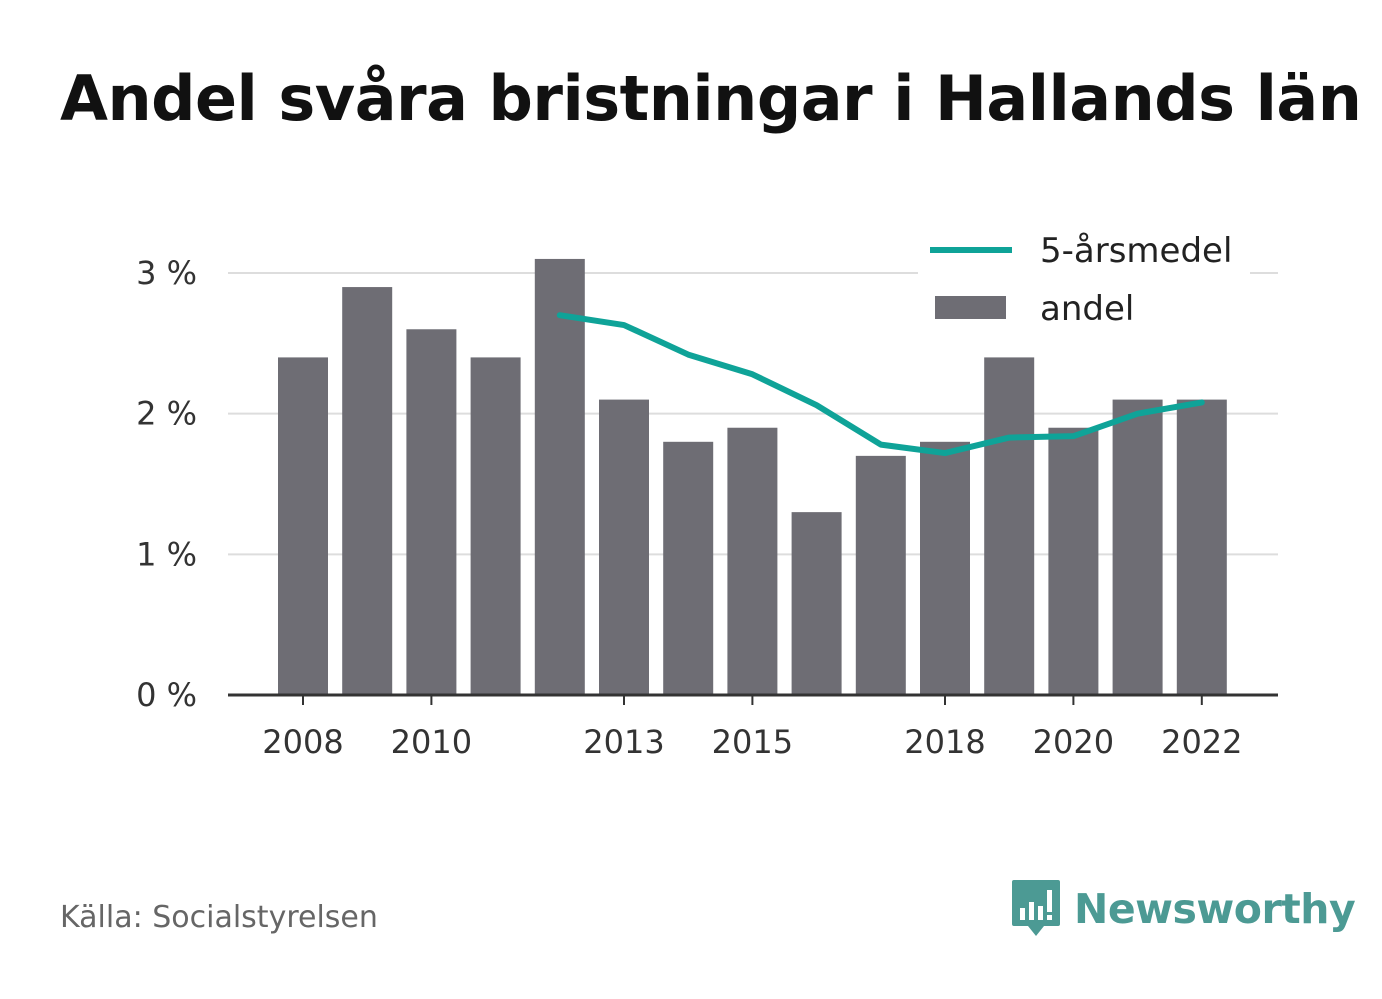 This screenshot has height=999, width=1382. Describe the element at coordinates (431, 742) in the screenshot. I see `x-tick-label: 2010` at that location.